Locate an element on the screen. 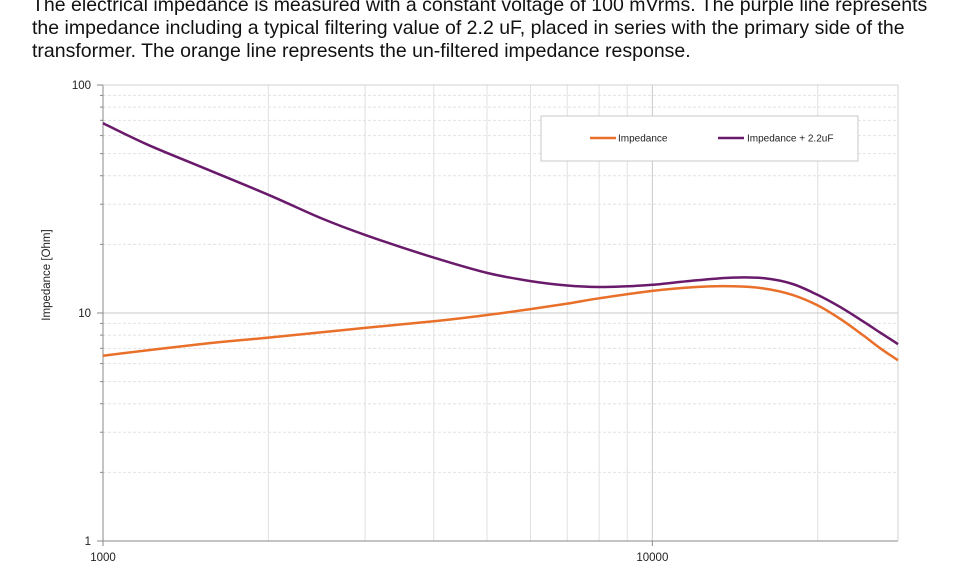 The image size is (960, 571). x-tick-label: 1000 is located at coordinates (103, 558).